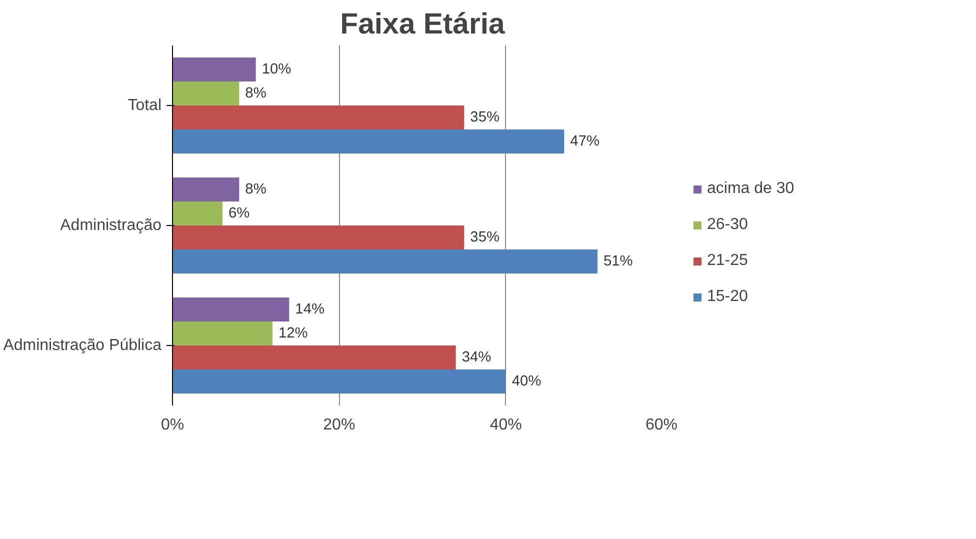 The width and height of the screenshot is (976, 539). What do you see at coordinates (172, 425) in the screenshot?
I see `x-tick-label: 0%` at bounding box center [172, 425].